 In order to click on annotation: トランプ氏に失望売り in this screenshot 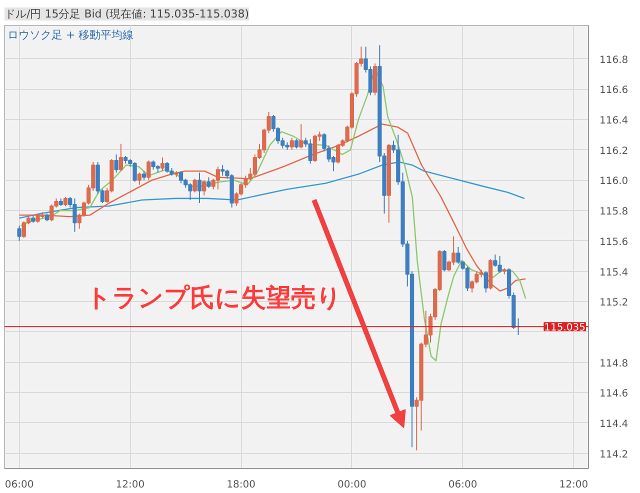, I will do `click(214, 297)`.